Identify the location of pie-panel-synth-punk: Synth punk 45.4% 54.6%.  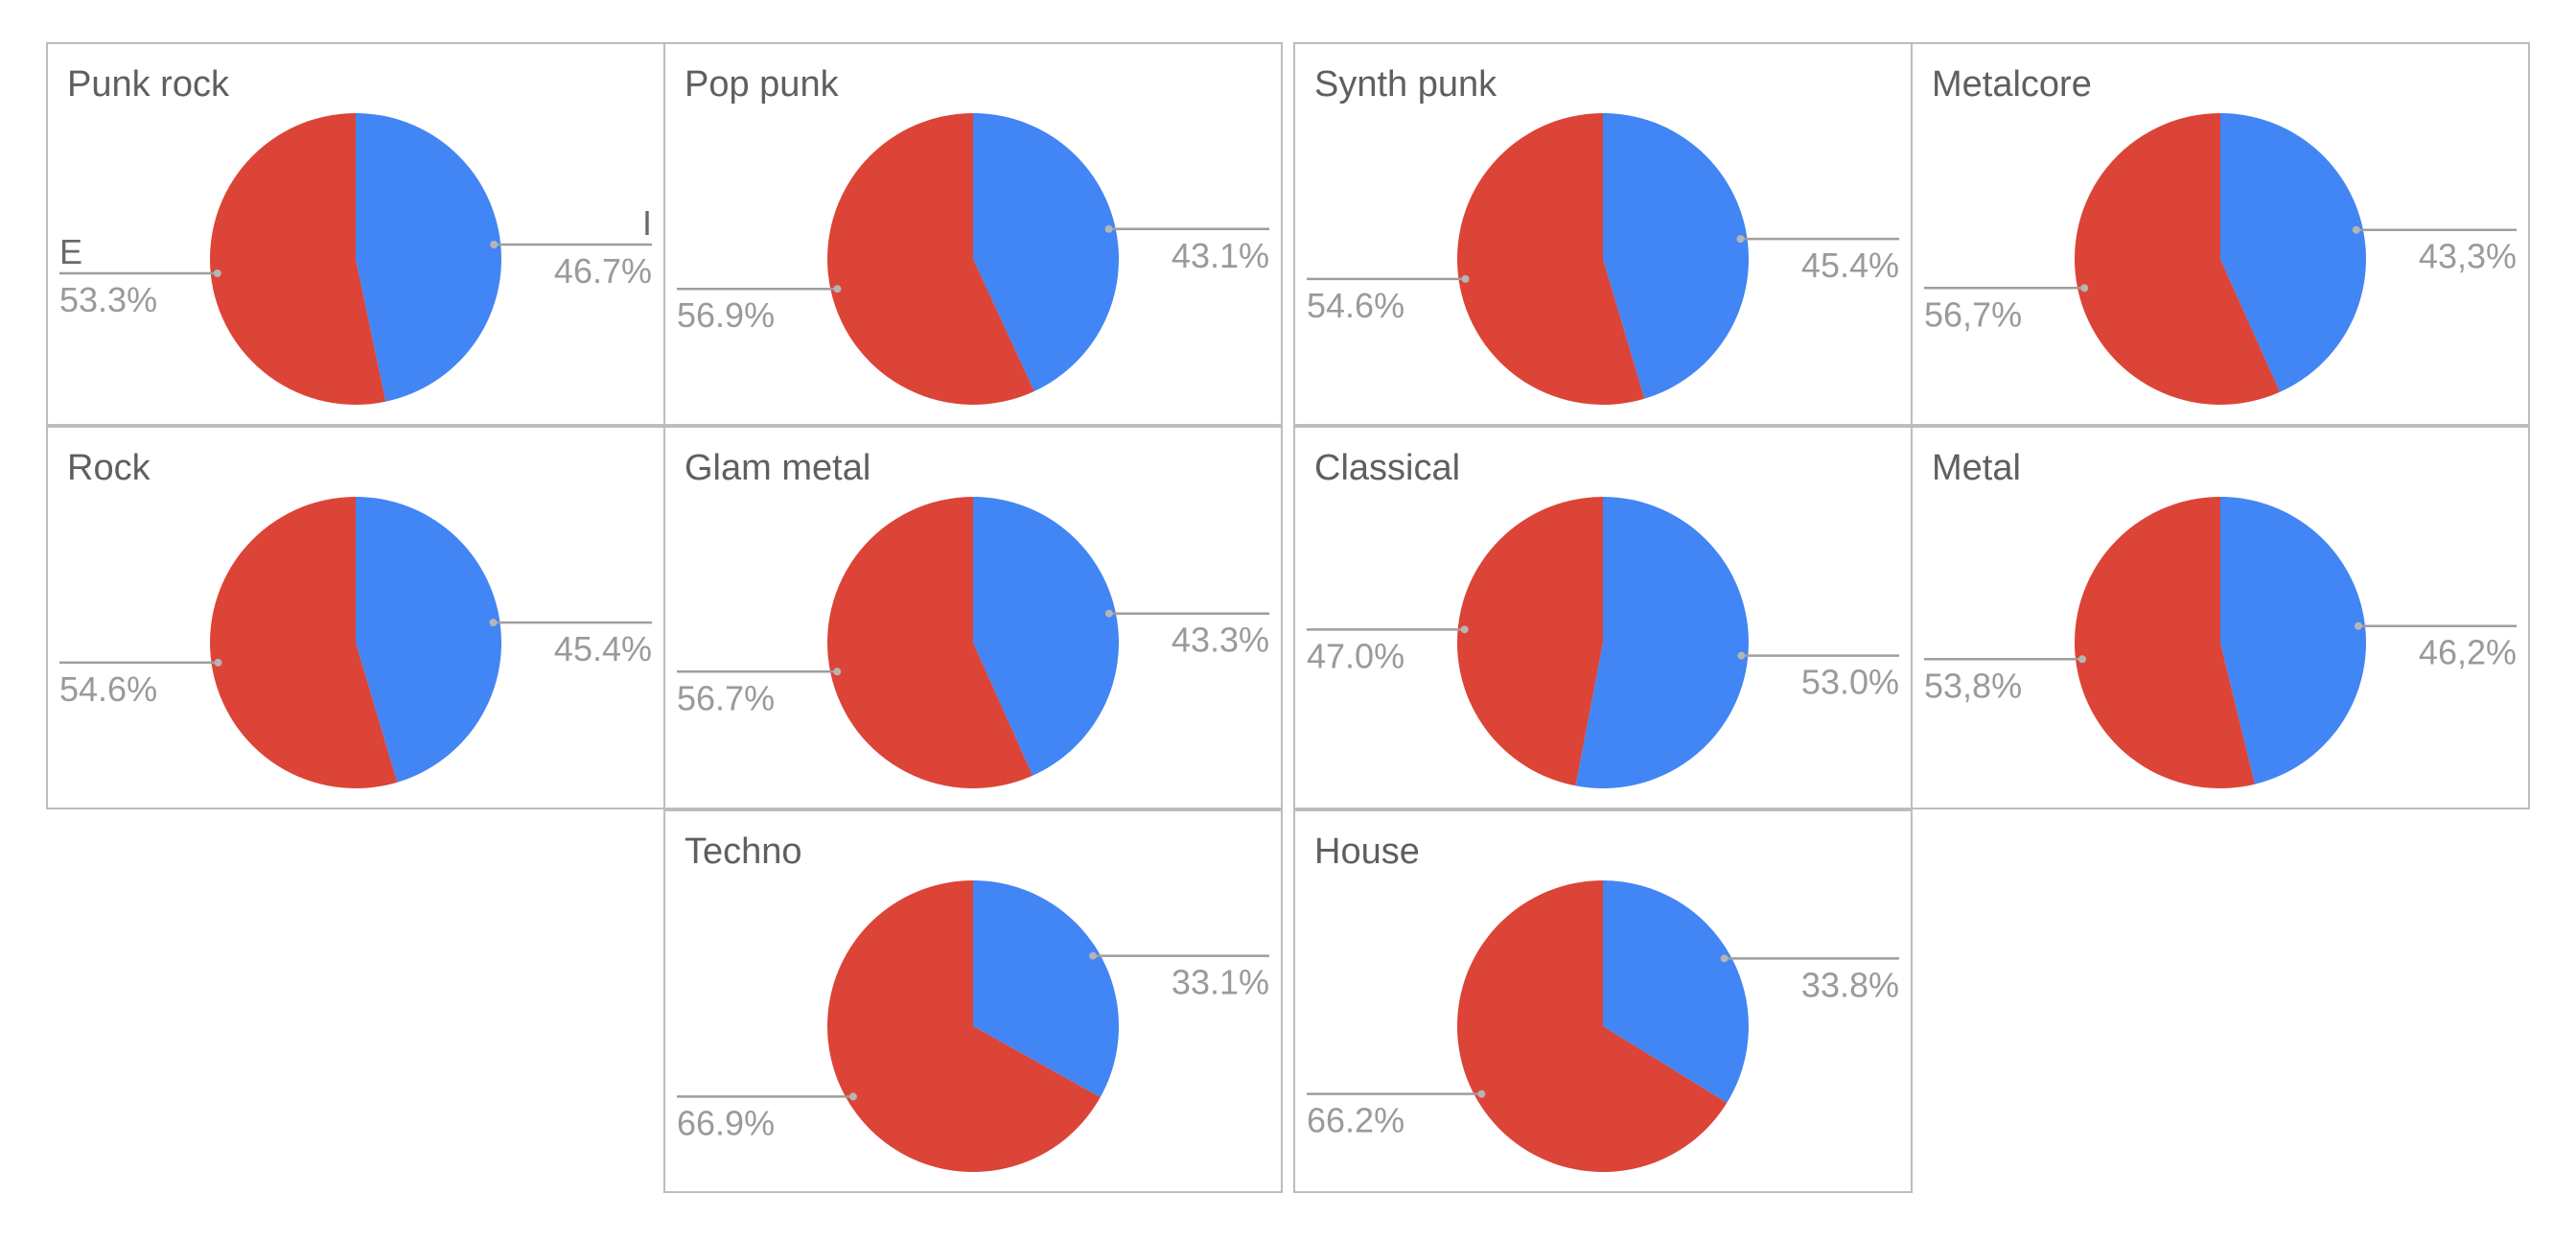
(1603, 234).